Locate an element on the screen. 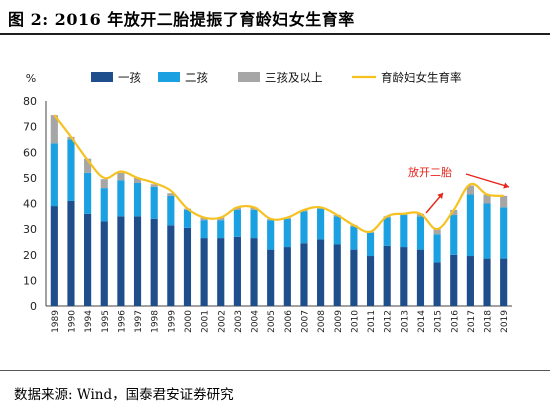 Image resolution: width=550 pixels, height=412 pixels. legend-label: 三孩及以上 is located at coordinates (294, 78).